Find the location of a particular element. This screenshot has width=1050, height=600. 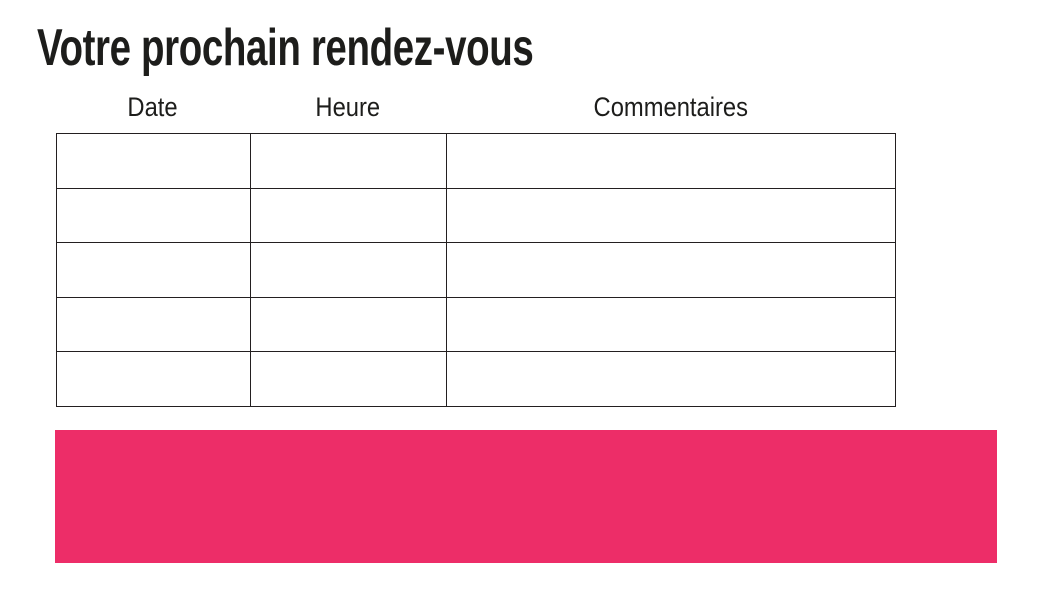

page-title: Votre prochain rendez-vous is located at coordinates (372, 48).